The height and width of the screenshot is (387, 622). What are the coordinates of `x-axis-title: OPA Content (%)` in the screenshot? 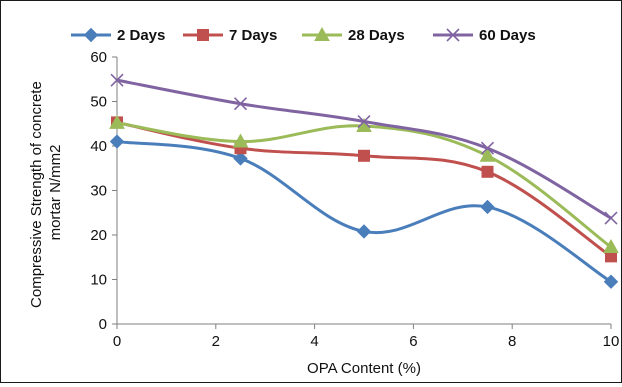 It's located at (364, 368).